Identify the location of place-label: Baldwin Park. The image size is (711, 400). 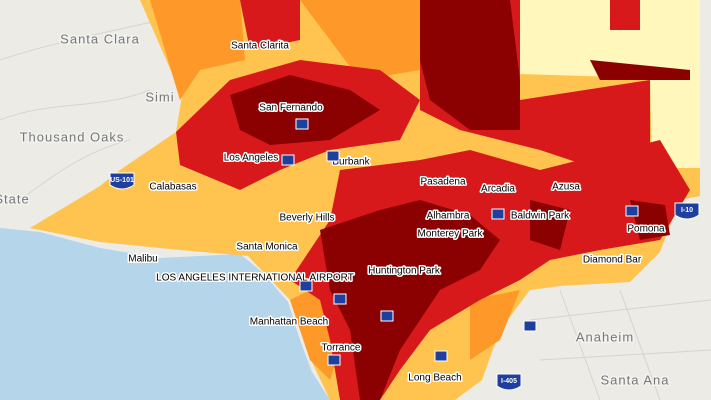
(540, 216).